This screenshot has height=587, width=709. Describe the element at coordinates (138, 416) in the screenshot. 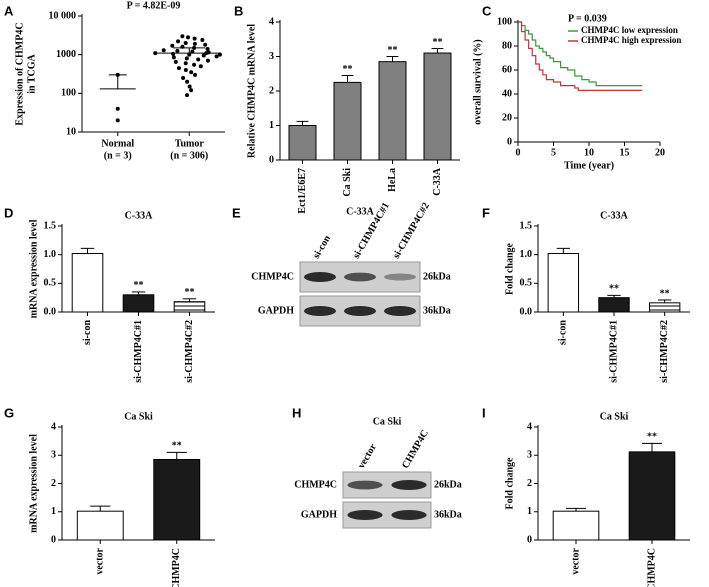

I see `chart-title: Ca Ski` at that location.